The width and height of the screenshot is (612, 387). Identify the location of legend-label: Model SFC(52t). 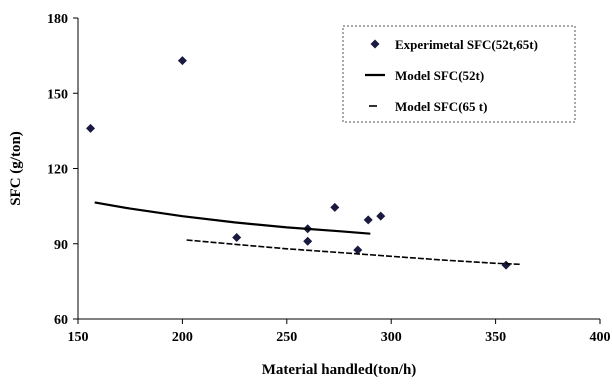
(439, 75).